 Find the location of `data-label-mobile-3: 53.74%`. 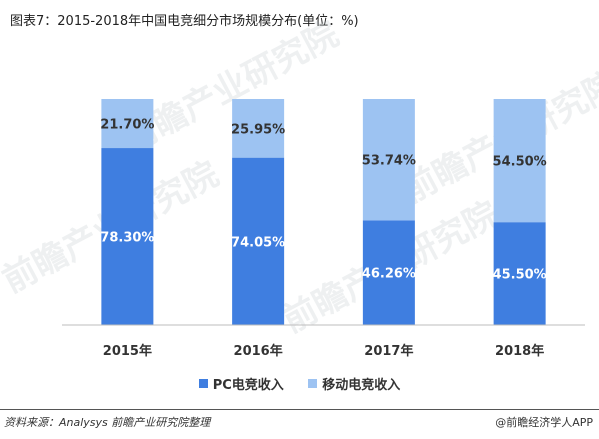

data-label-mobile-3: 53.74% is located at coordinates (389, 161).